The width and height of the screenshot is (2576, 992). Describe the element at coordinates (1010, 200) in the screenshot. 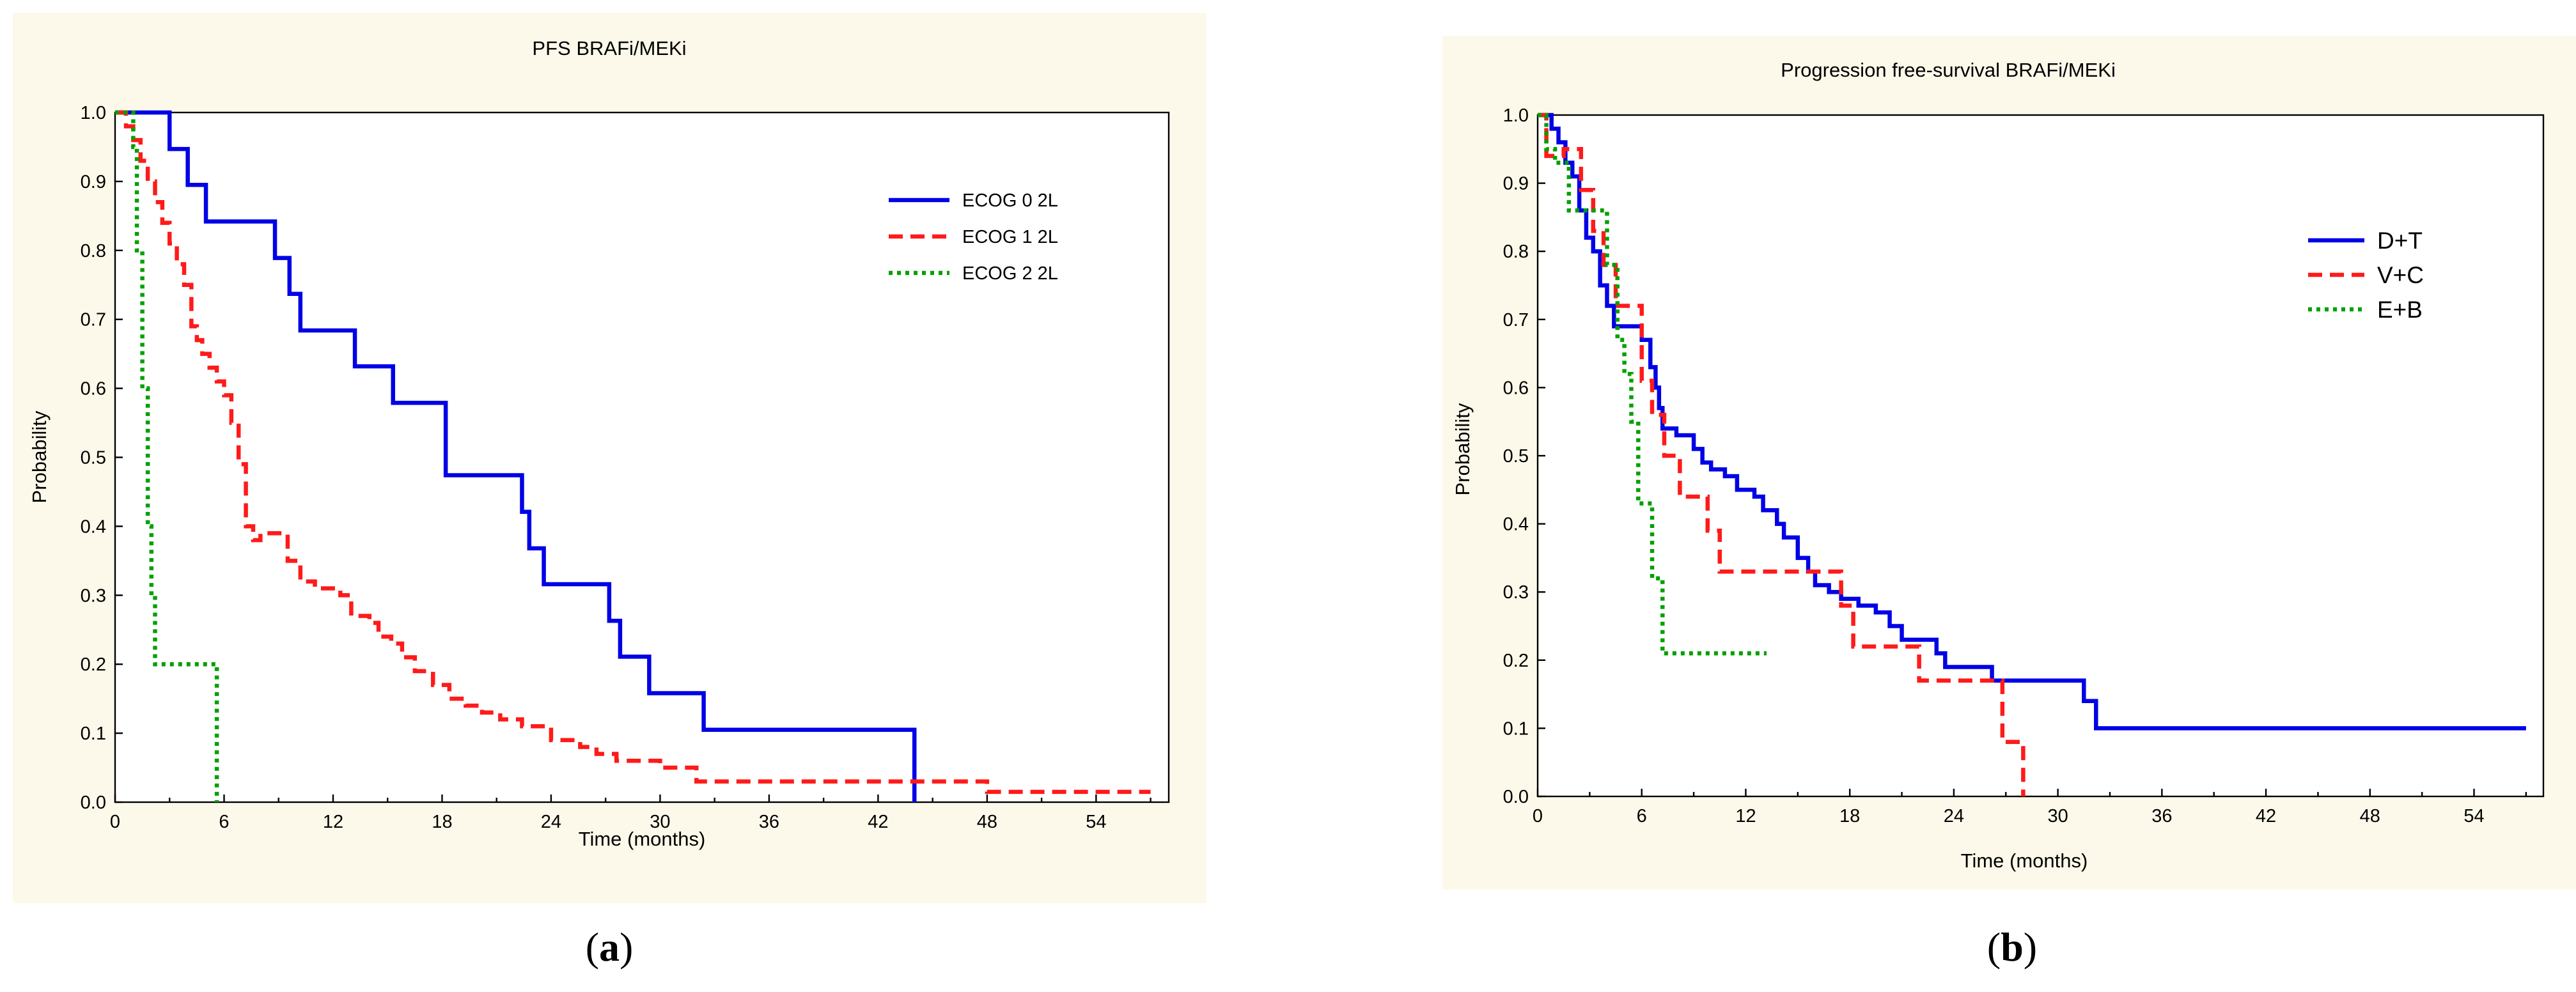

I see `legend-label: ECOG 0 2L` at that location.